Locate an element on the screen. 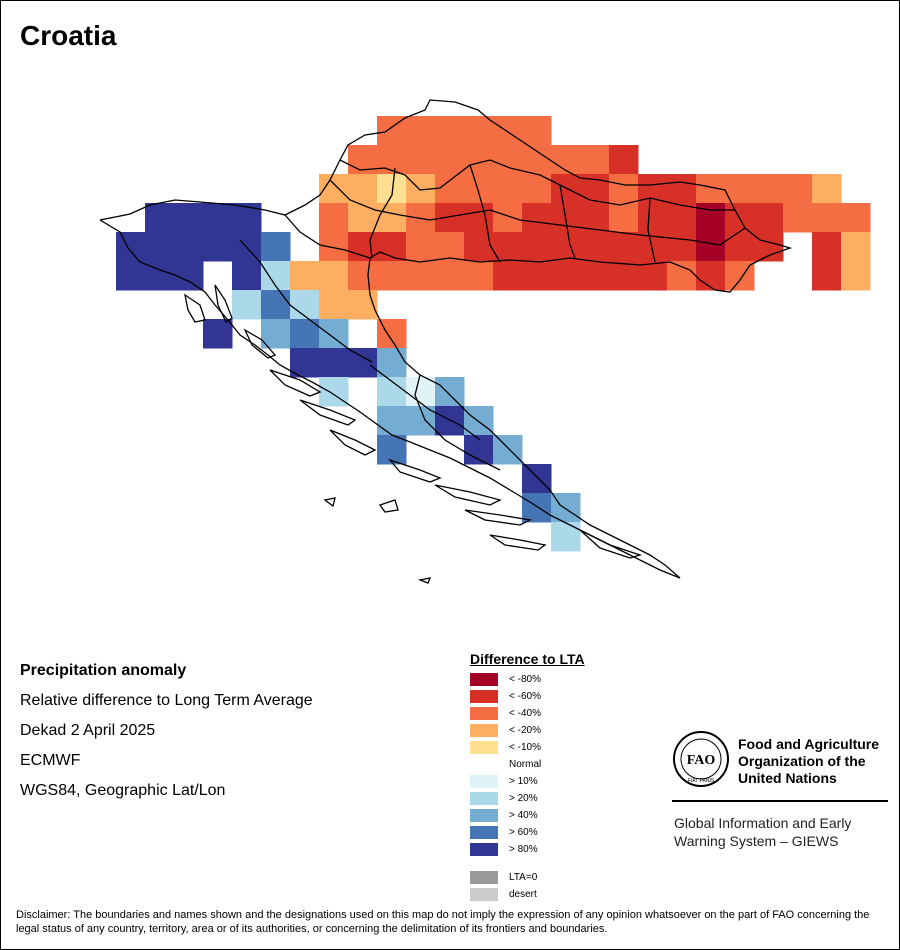 The height and width of the screenshot is (950, 900). legend-item: < -20% is located at coordinates (527, 730).